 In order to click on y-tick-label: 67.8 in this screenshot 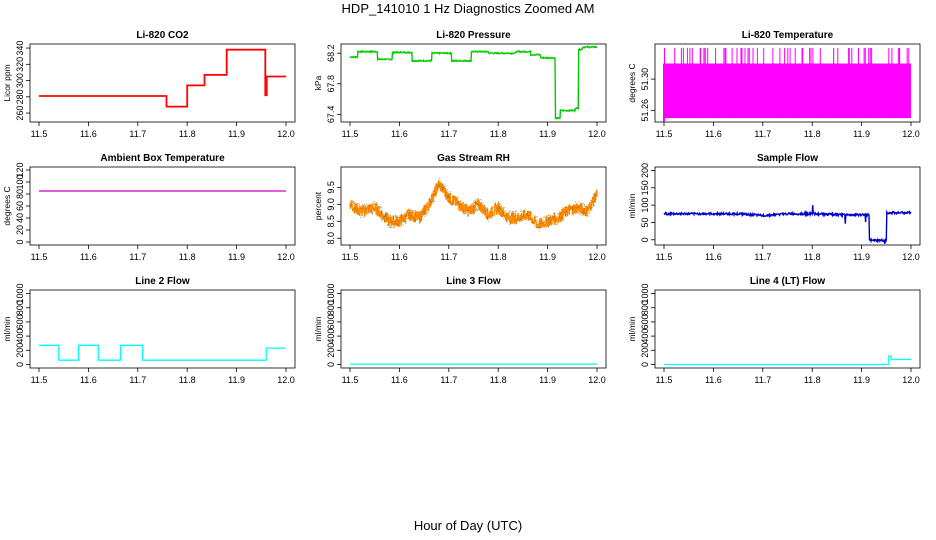, I will do `click(331, 84)`.